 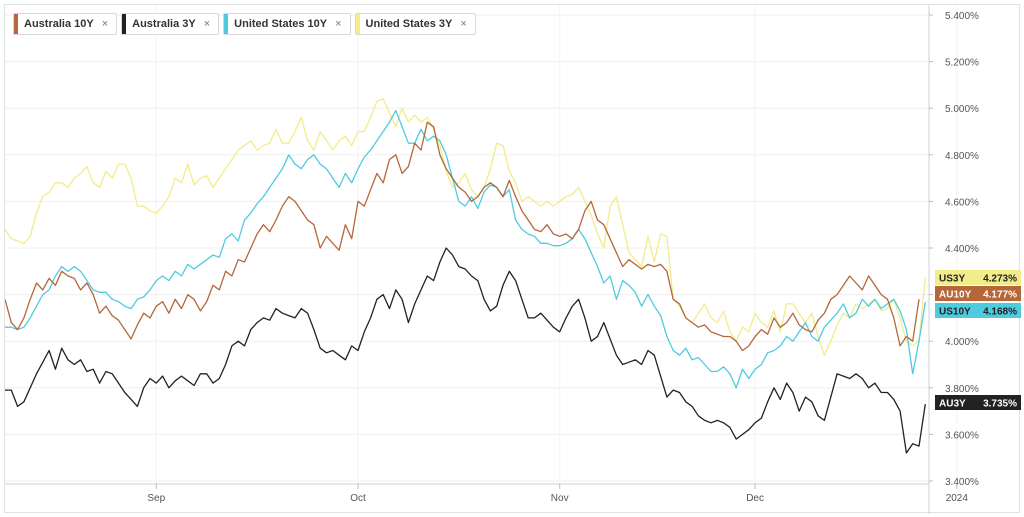 What do you see at coordinates (1000, 295) in the screenshot?
I see `badge-value: 4.177%` at bounding box center [1000, 295].